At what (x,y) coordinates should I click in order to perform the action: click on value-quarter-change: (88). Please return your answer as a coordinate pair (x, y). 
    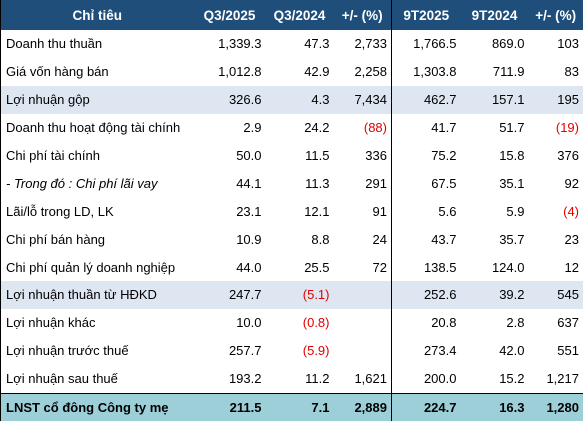
    Looking at the image, I should click on (362, 127).